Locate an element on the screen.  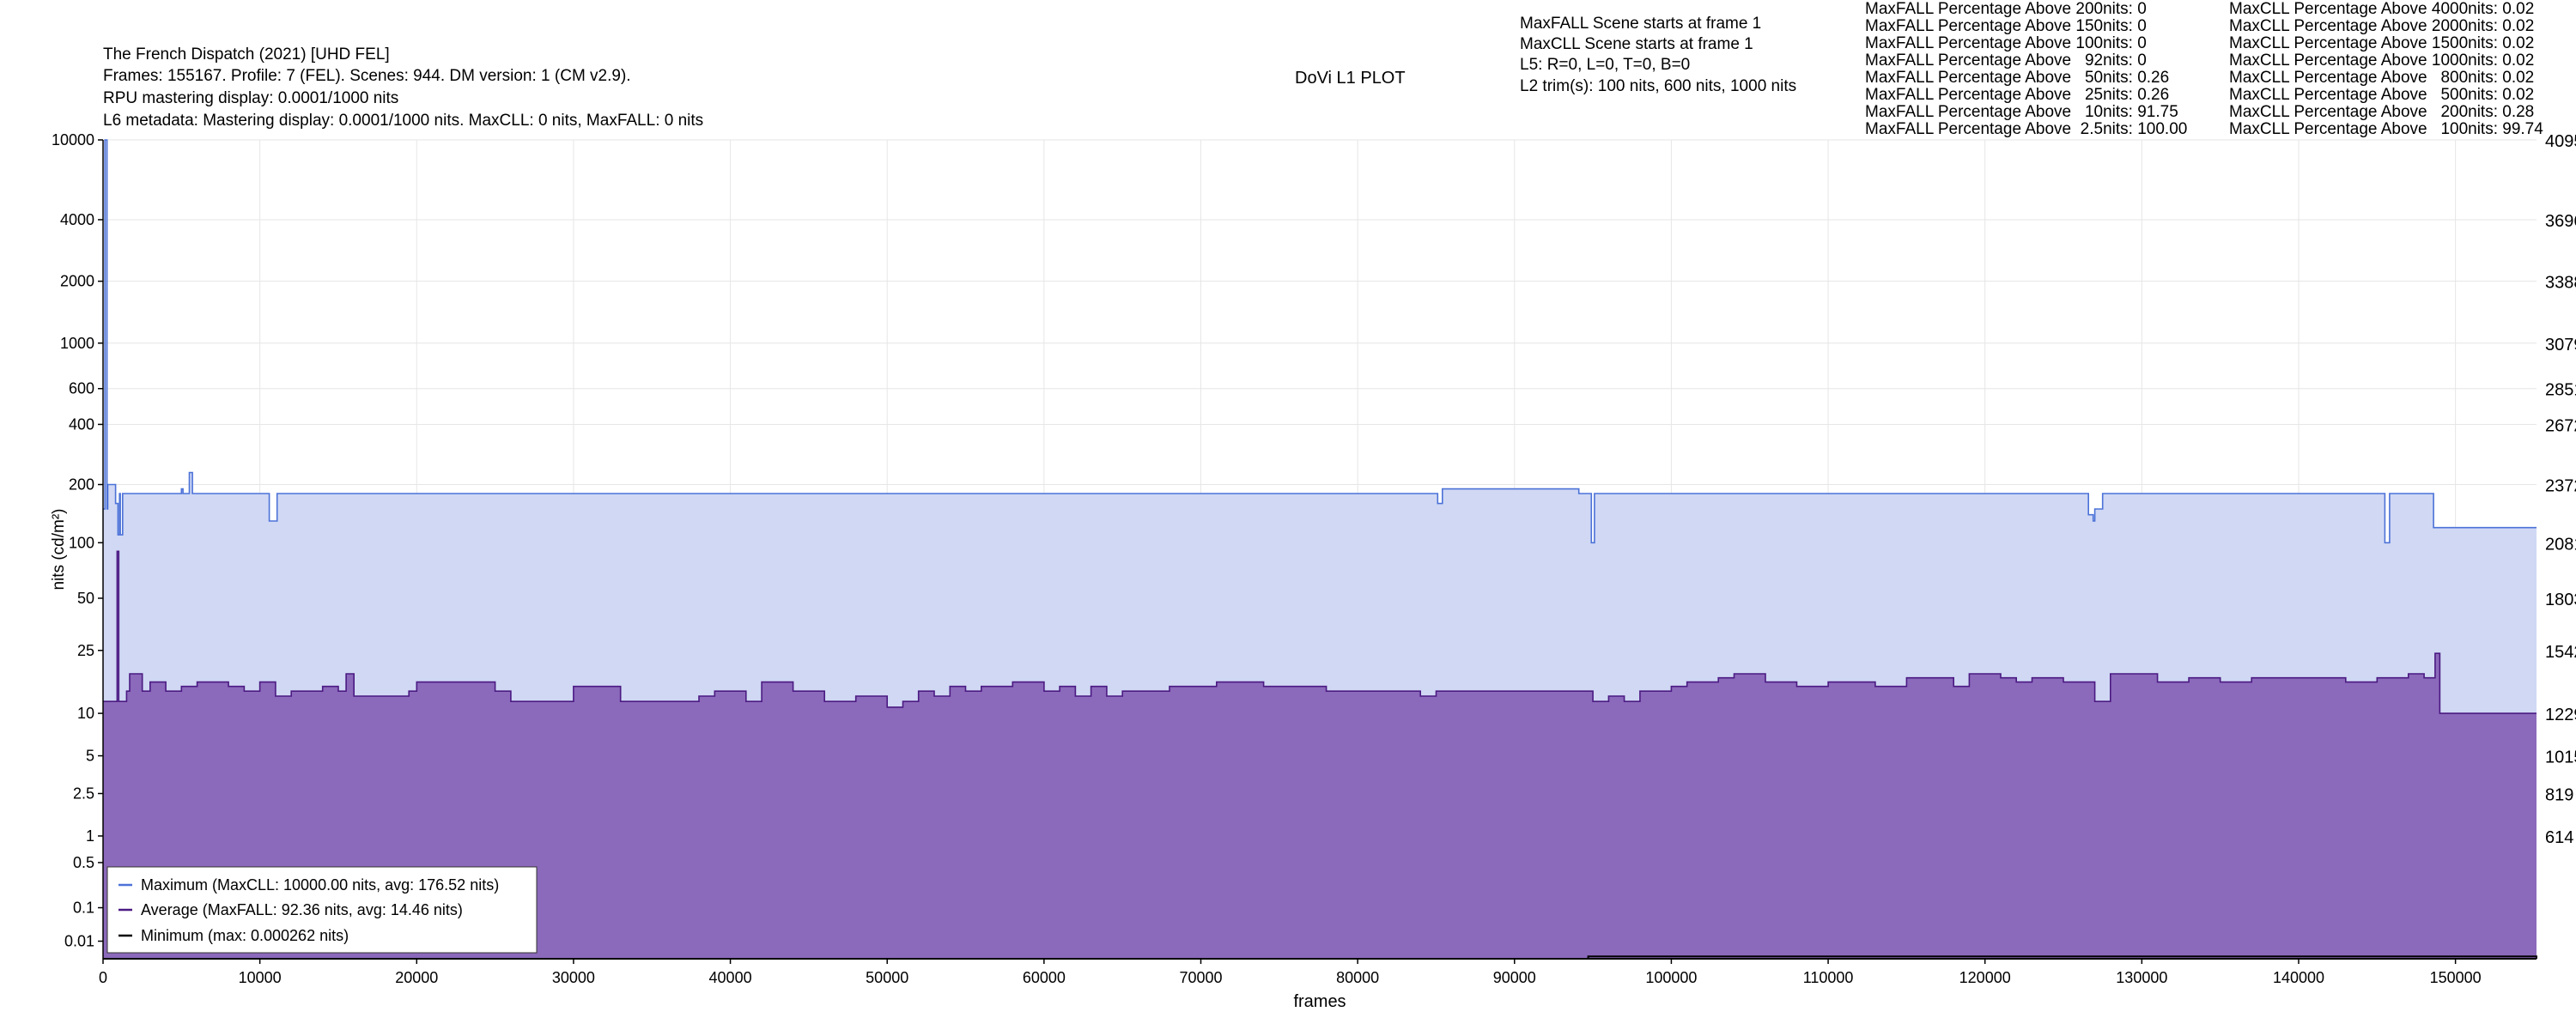
y-tick-label: 0.5 is located at coordinates (83, 862).